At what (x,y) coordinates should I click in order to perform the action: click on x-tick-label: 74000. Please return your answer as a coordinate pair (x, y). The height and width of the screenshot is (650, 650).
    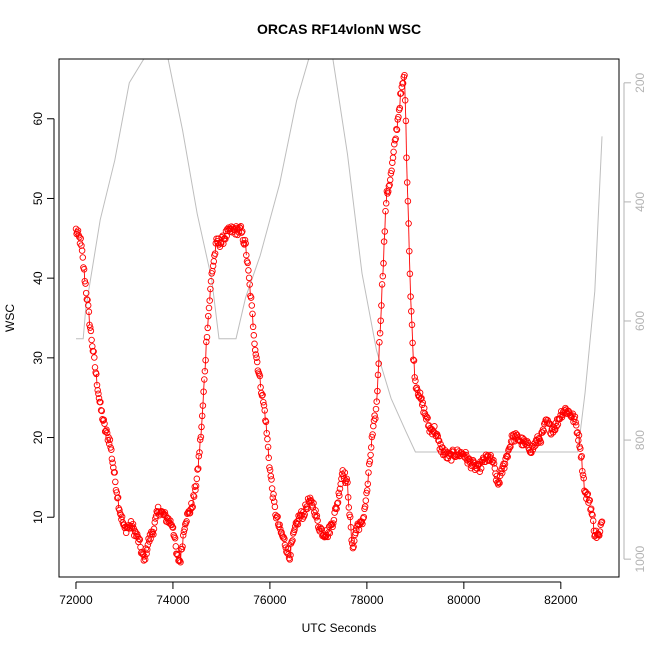
    Looking at the image, I should click on (173, 600).